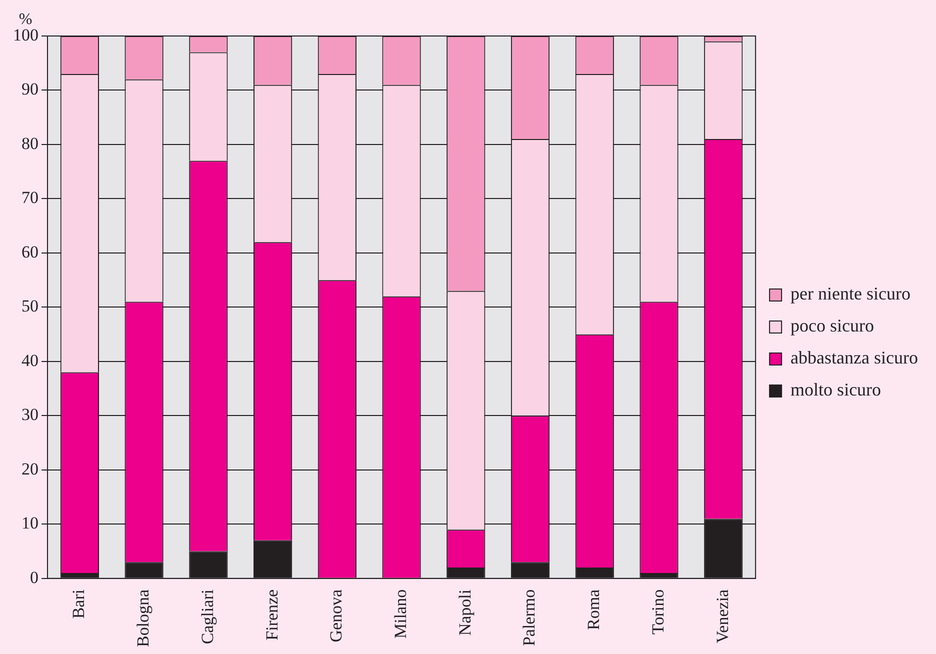  I want to click on y-tick-label: 30, so click(30, 414).